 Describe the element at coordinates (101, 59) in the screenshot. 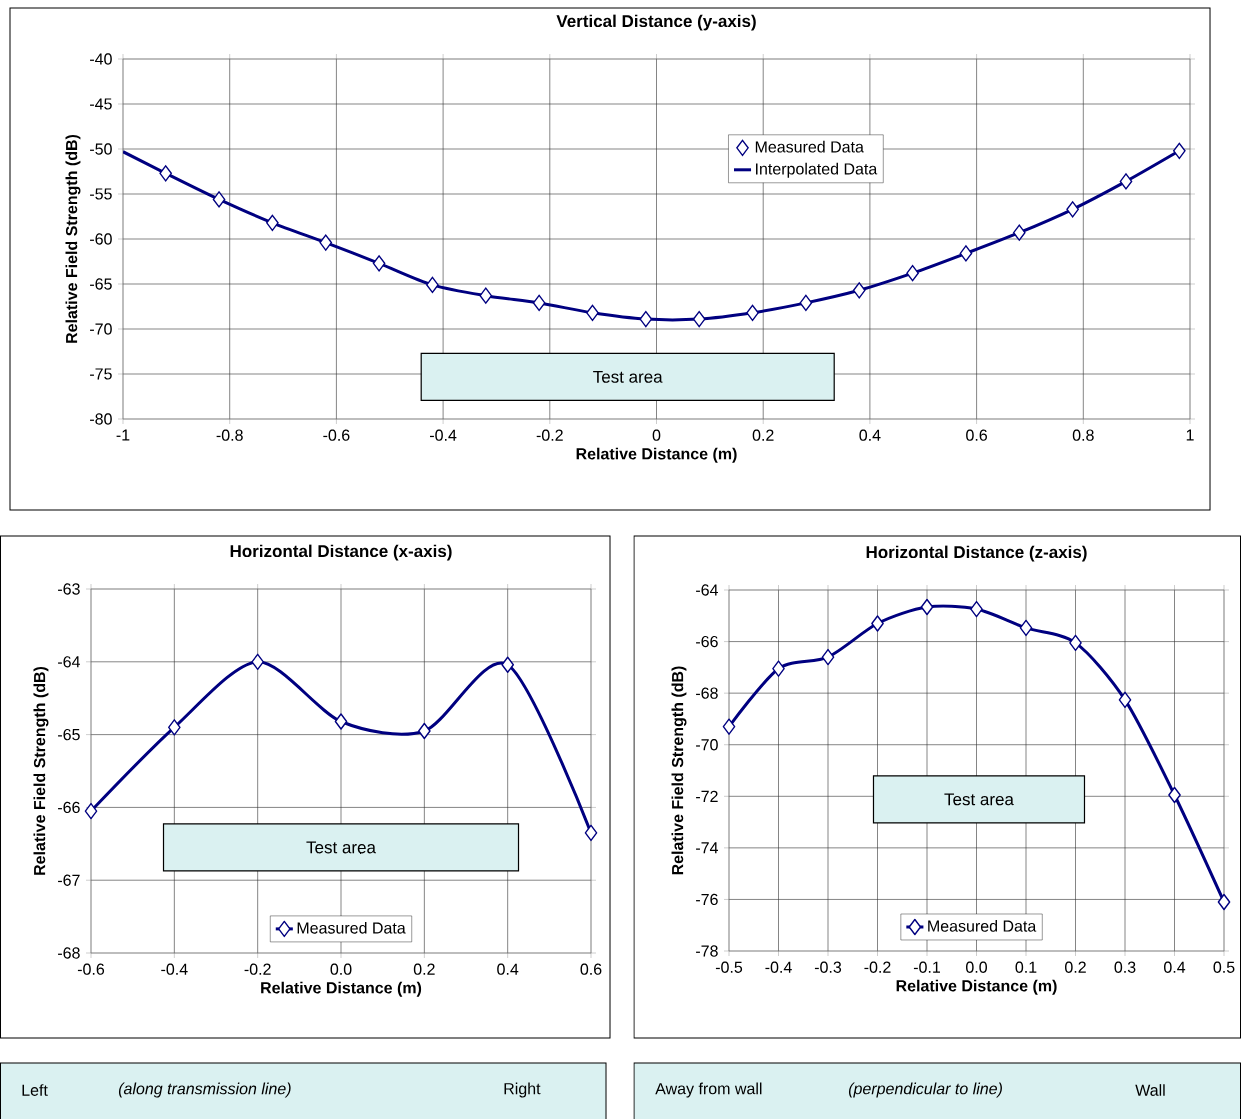

I see `y-tick-label: -40` at that location.